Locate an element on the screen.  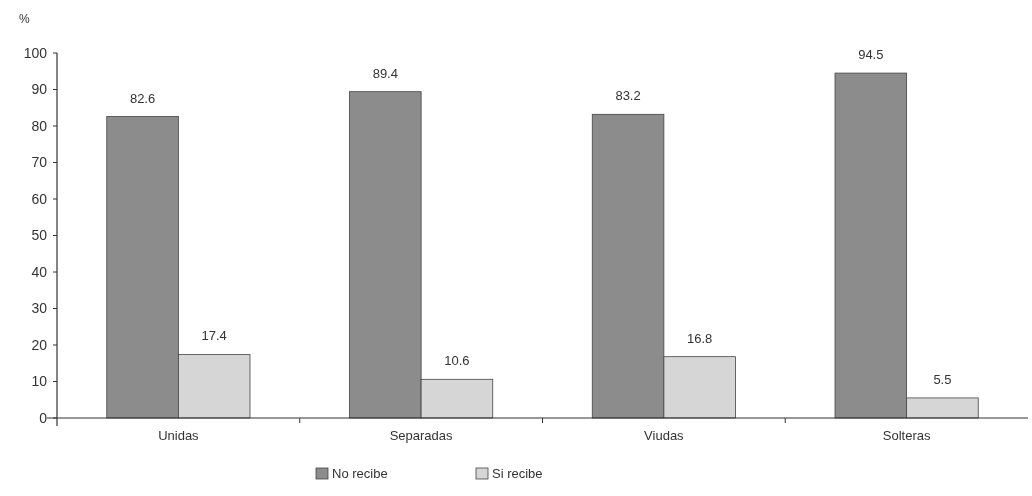
y-axis-title: % is located at coordinates (24, 19).